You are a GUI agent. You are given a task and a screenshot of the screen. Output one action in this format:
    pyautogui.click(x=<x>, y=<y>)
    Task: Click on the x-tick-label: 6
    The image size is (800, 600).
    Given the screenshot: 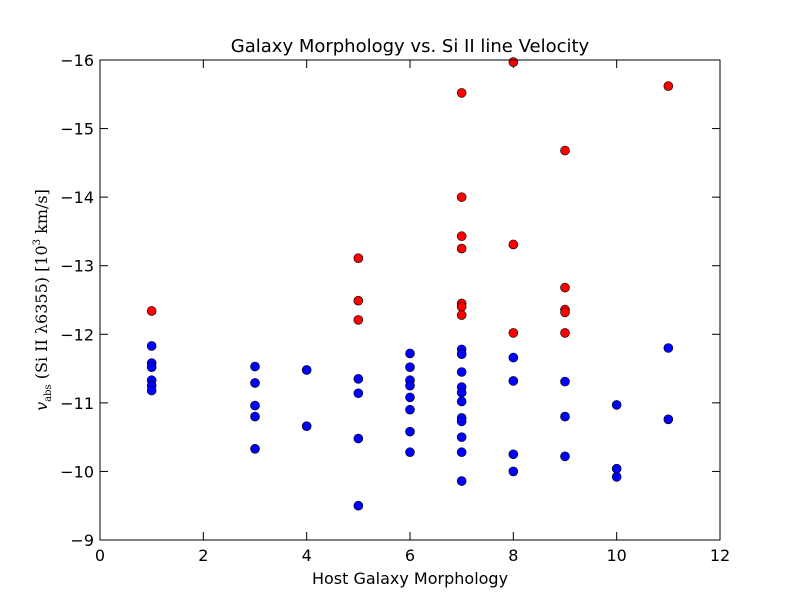 What is the action you would take?
    pyautogui.click(x=410, y=555)
    